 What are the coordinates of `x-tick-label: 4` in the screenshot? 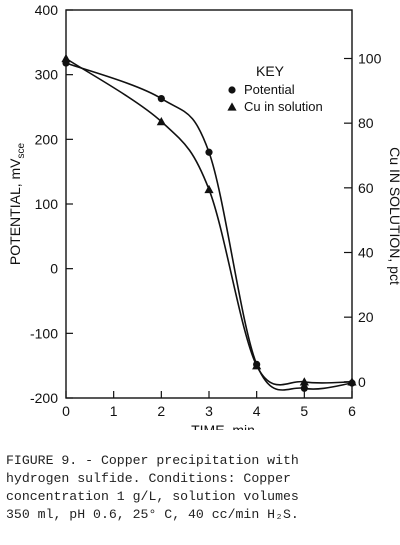 It's located at (257, 411).